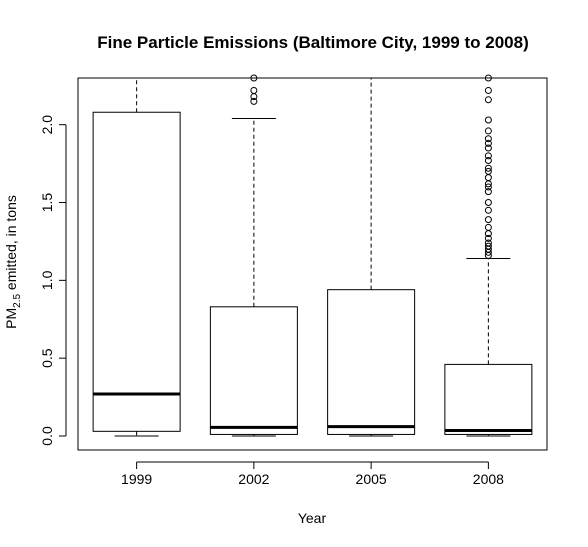 The image size is (588, 547). What do you see at coordinates (47, 280) in the screenshot?
I see `y-tick-label: 1.0` at bounding box center [47, 280].